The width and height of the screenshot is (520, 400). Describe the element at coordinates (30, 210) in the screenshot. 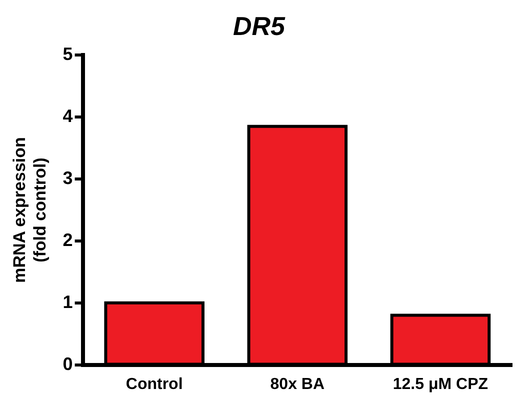

I see `y-axis-title: mRNA expression (fold control)` at that location.